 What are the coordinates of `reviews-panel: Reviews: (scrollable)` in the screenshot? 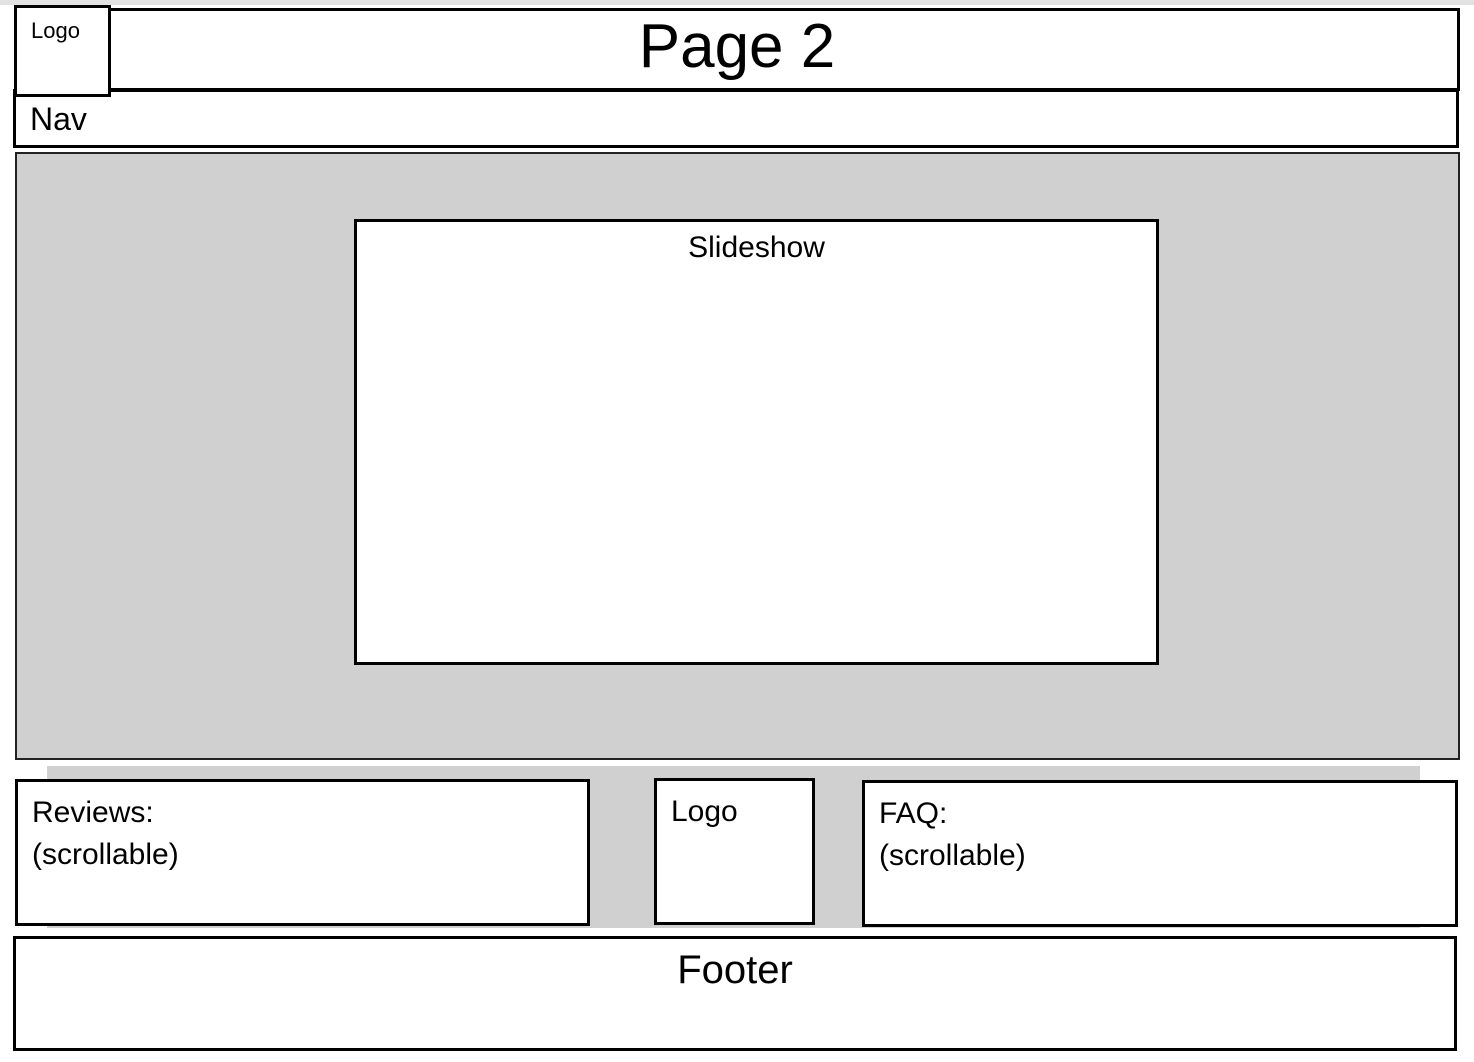 It's located at (302, 852).